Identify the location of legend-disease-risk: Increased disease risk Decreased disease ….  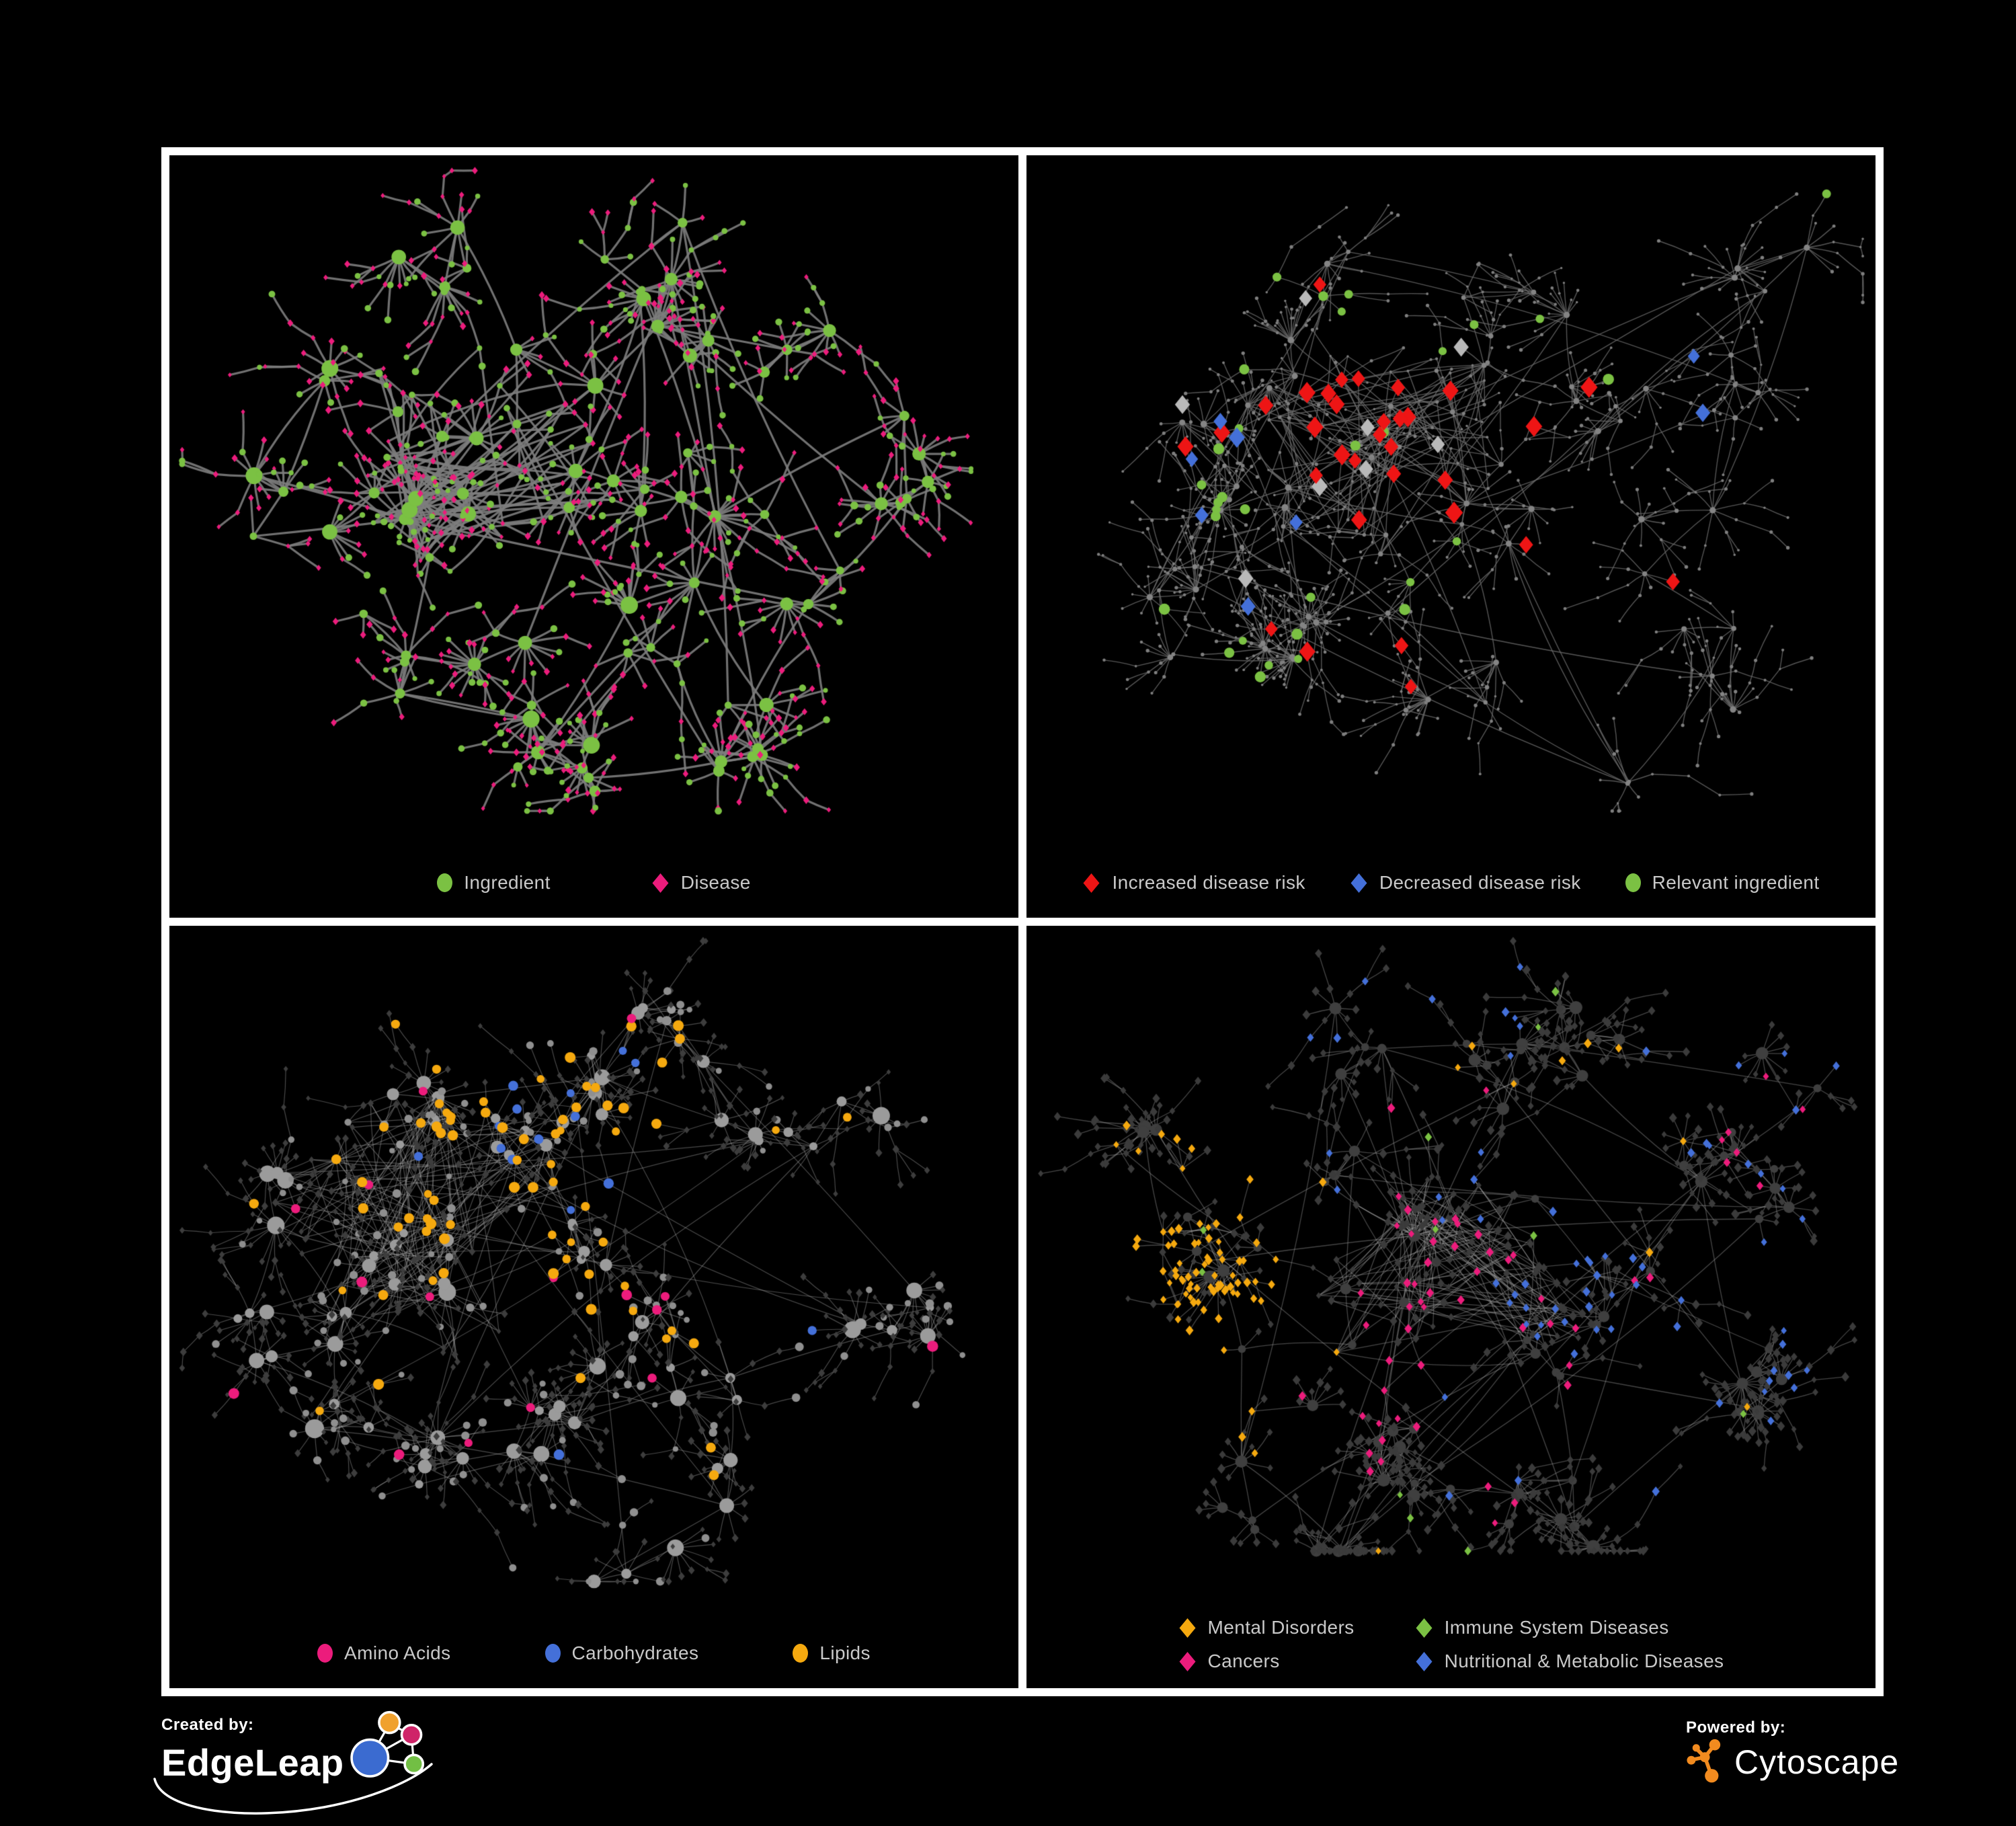
(1451, 883).